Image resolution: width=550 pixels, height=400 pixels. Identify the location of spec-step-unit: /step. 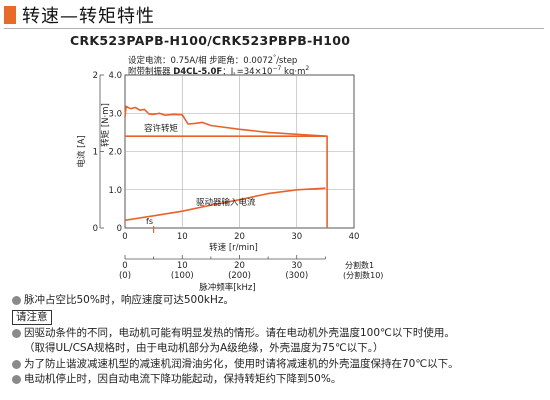
(287, 61).